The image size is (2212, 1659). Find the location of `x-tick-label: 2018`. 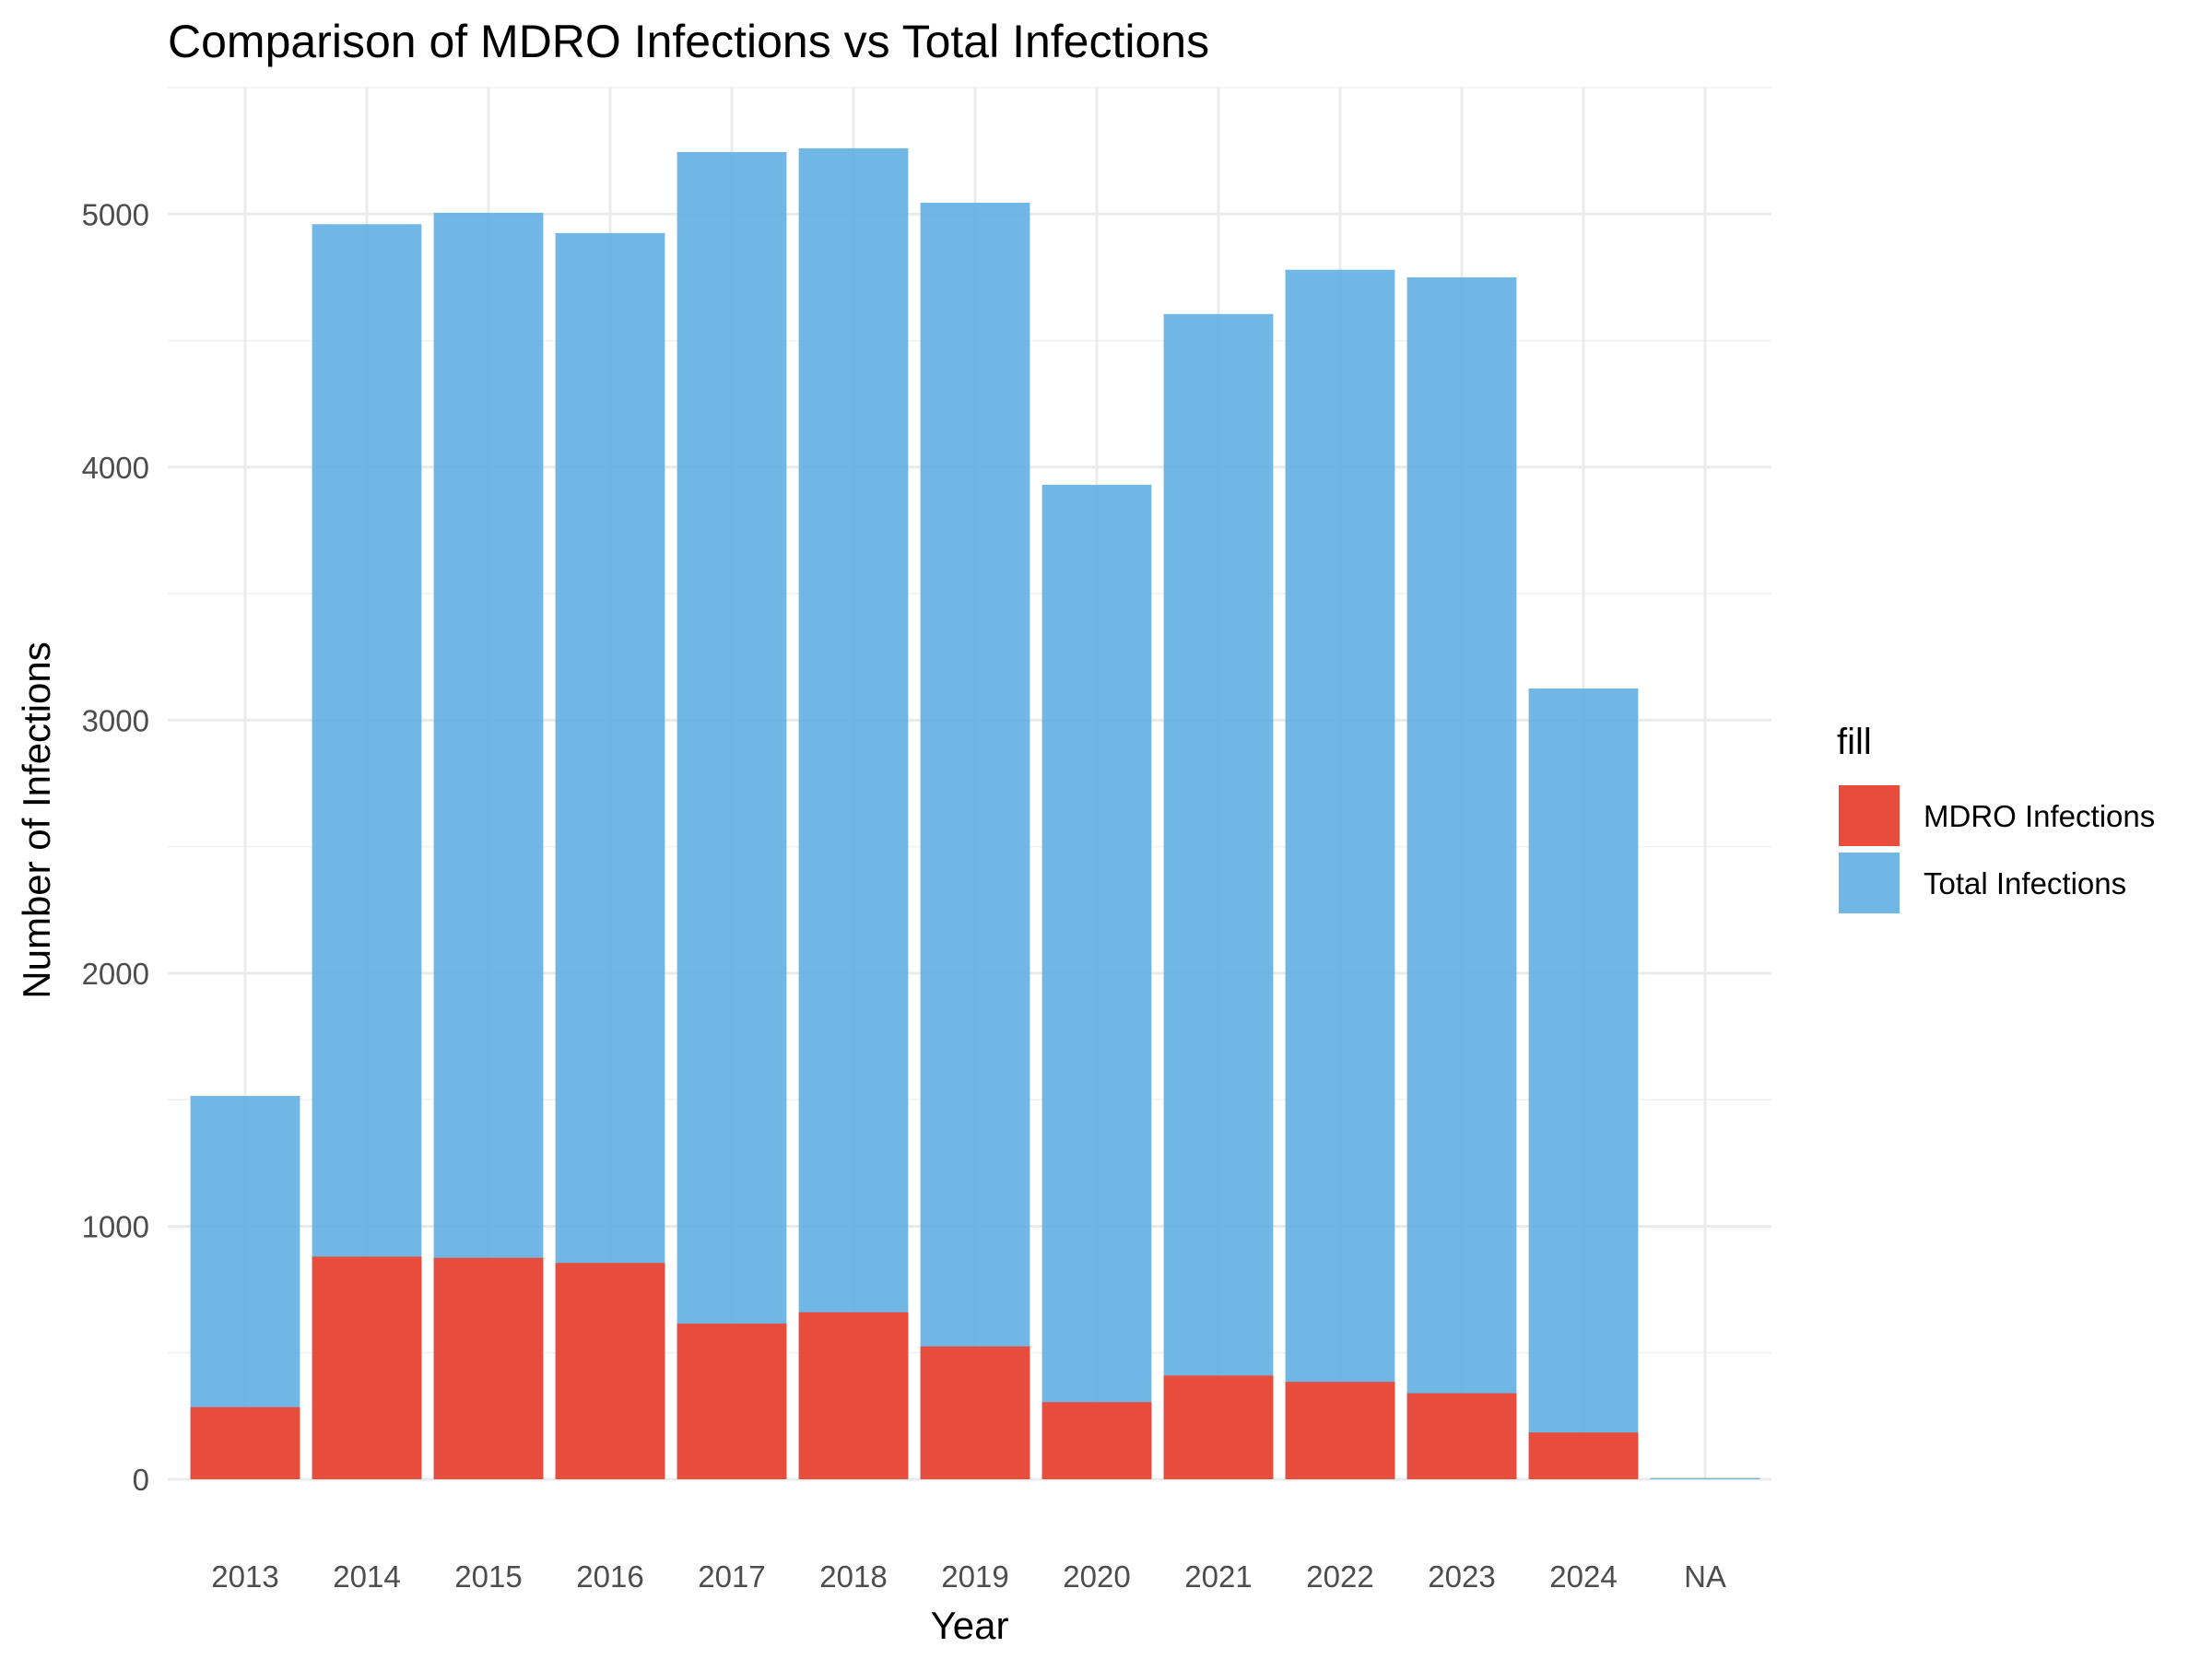

x-tick-label: 2018 is located at coordinates (853, 1576).